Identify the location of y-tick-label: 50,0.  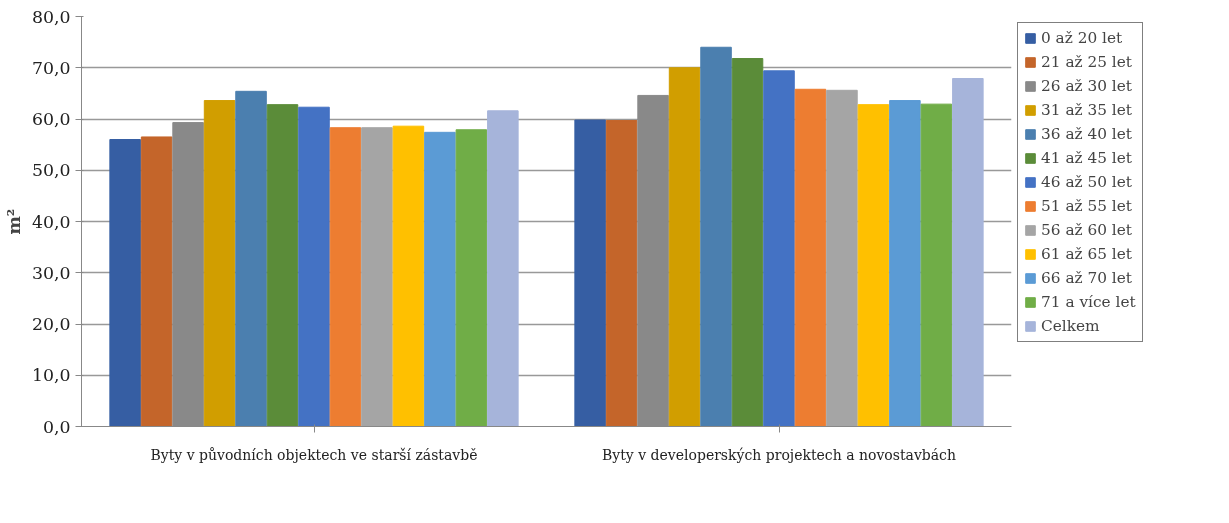
(51, 170).